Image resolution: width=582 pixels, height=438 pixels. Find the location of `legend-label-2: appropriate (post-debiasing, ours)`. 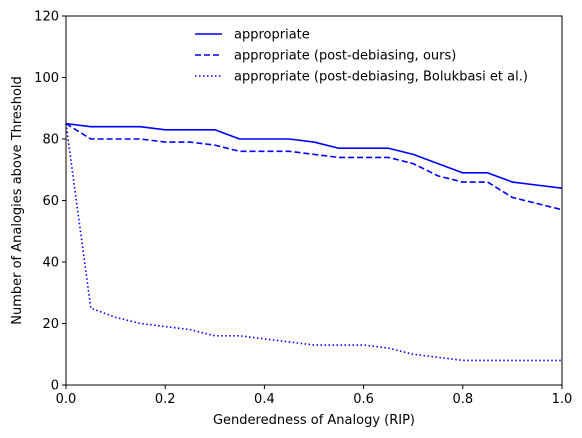

legend-label-2: appropriate (post-debiasing, ours) is located at coordinates (345, 56).